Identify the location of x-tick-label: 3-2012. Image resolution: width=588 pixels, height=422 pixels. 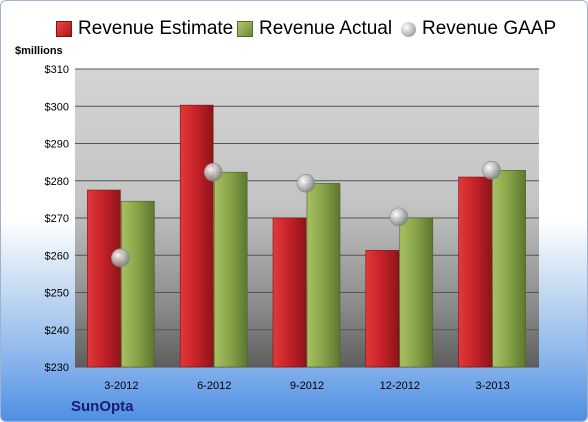
(121, 386).